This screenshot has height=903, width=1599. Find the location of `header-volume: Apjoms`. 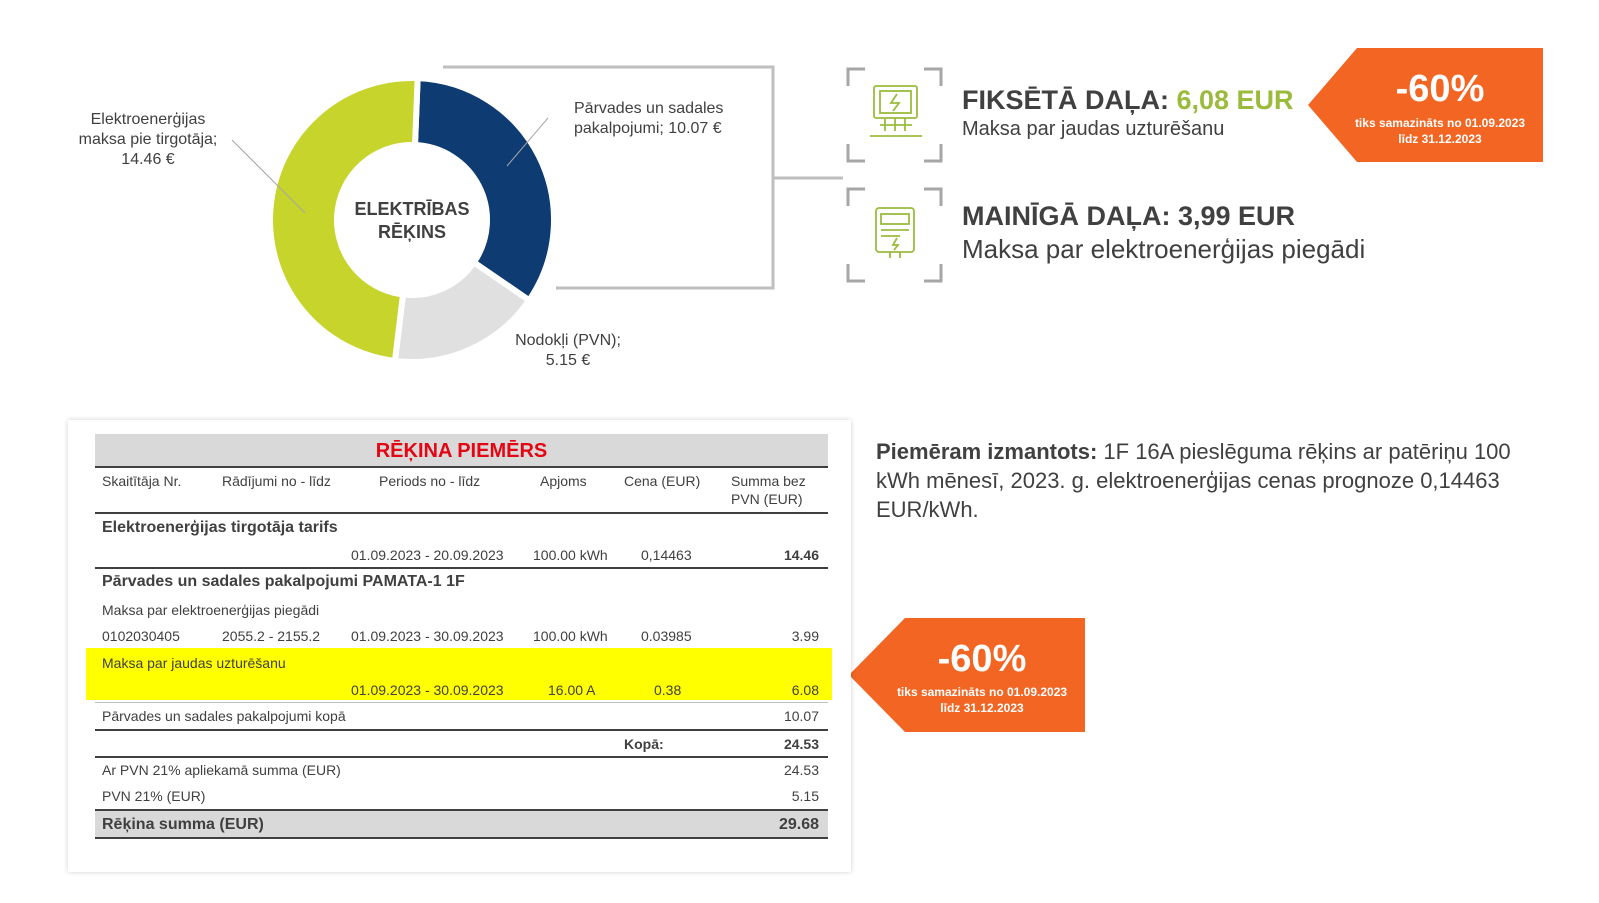

header-volume: Apjoms is located at coordinates (563, 481).